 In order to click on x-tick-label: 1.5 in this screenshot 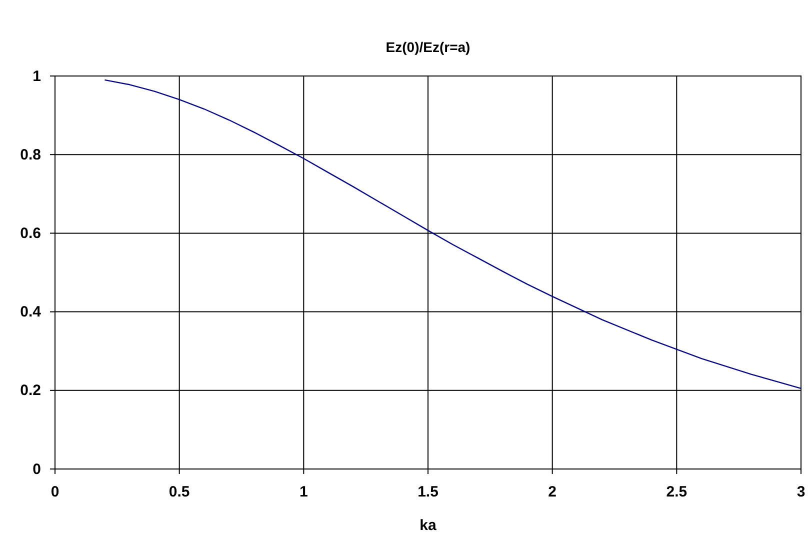, I will do `click(428, 492)`.